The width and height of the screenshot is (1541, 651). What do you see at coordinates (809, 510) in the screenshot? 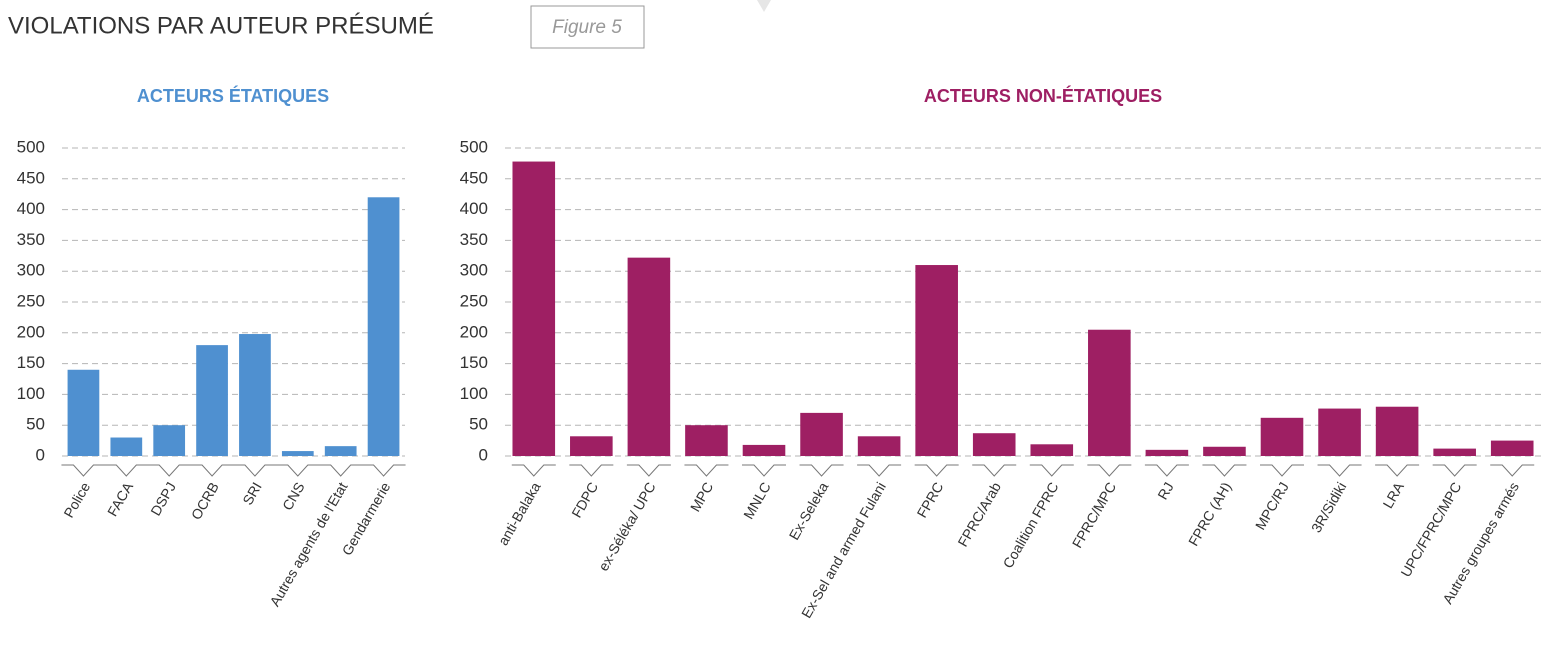
I see `x-tick-label: Ex-Seleka` at bounding box center [809, 510].